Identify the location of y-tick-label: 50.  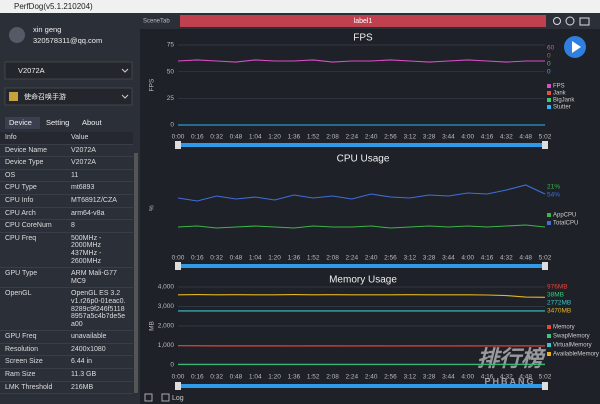
(171, 71).